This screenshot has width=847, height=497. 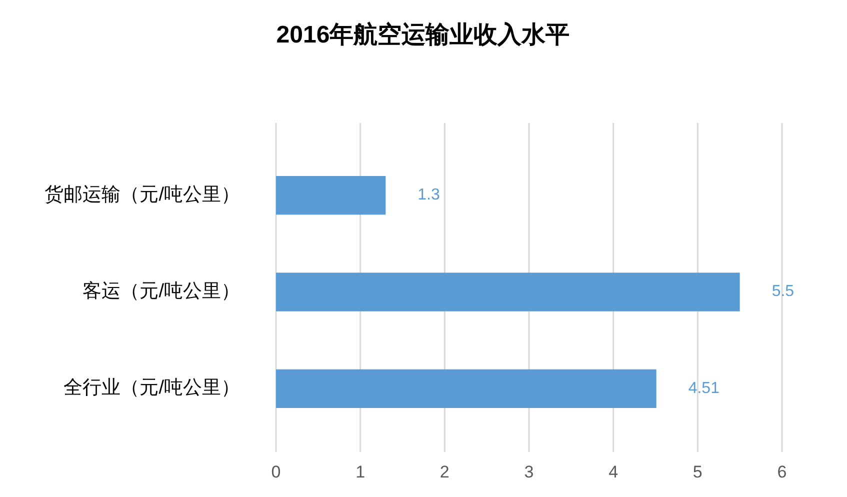 What do you see at coordinates (142, 195) in the screenshot?
I see `y-tick-label: 货邮运输（元/吨公里）` at bounding box center [142, 195].